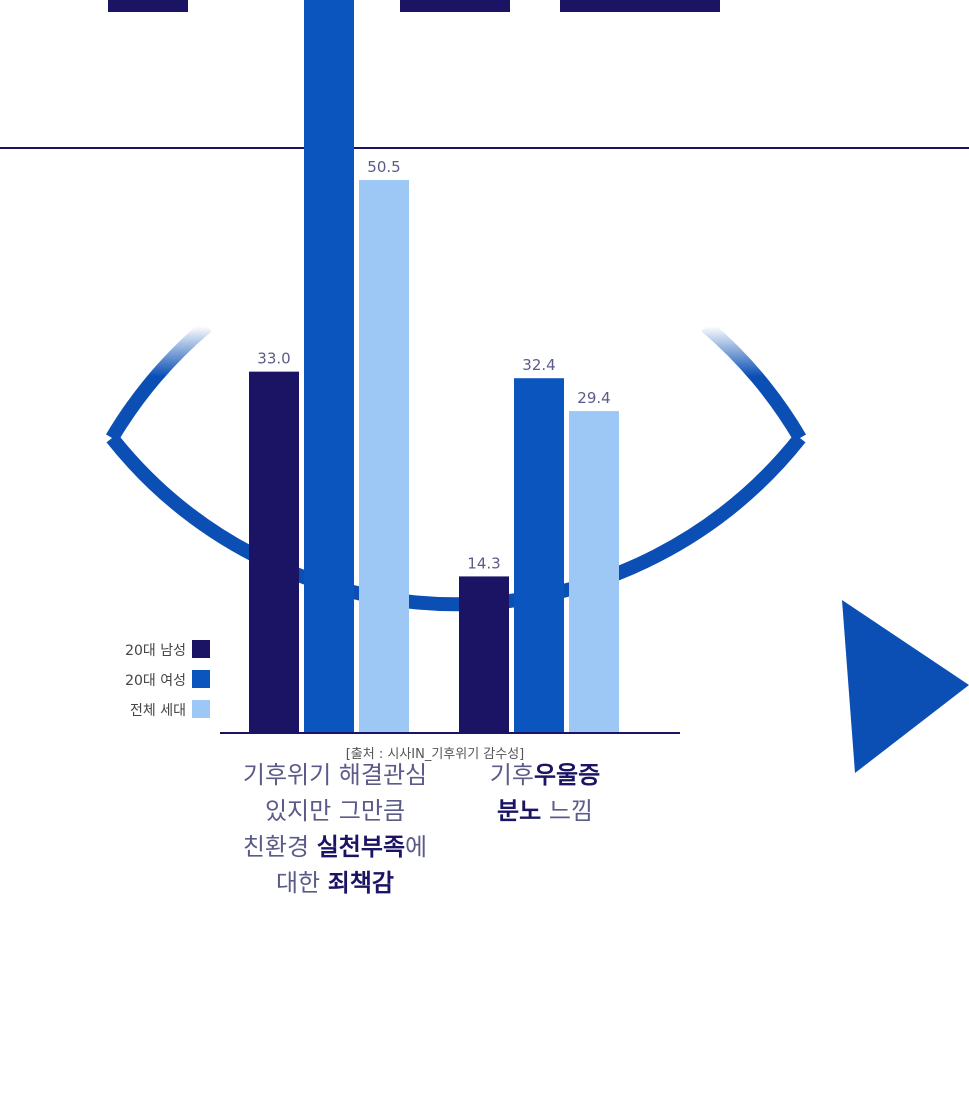 The width and height of the screenshot is (969, 1107). I want to click on header-block-mid, so click(455, 6).